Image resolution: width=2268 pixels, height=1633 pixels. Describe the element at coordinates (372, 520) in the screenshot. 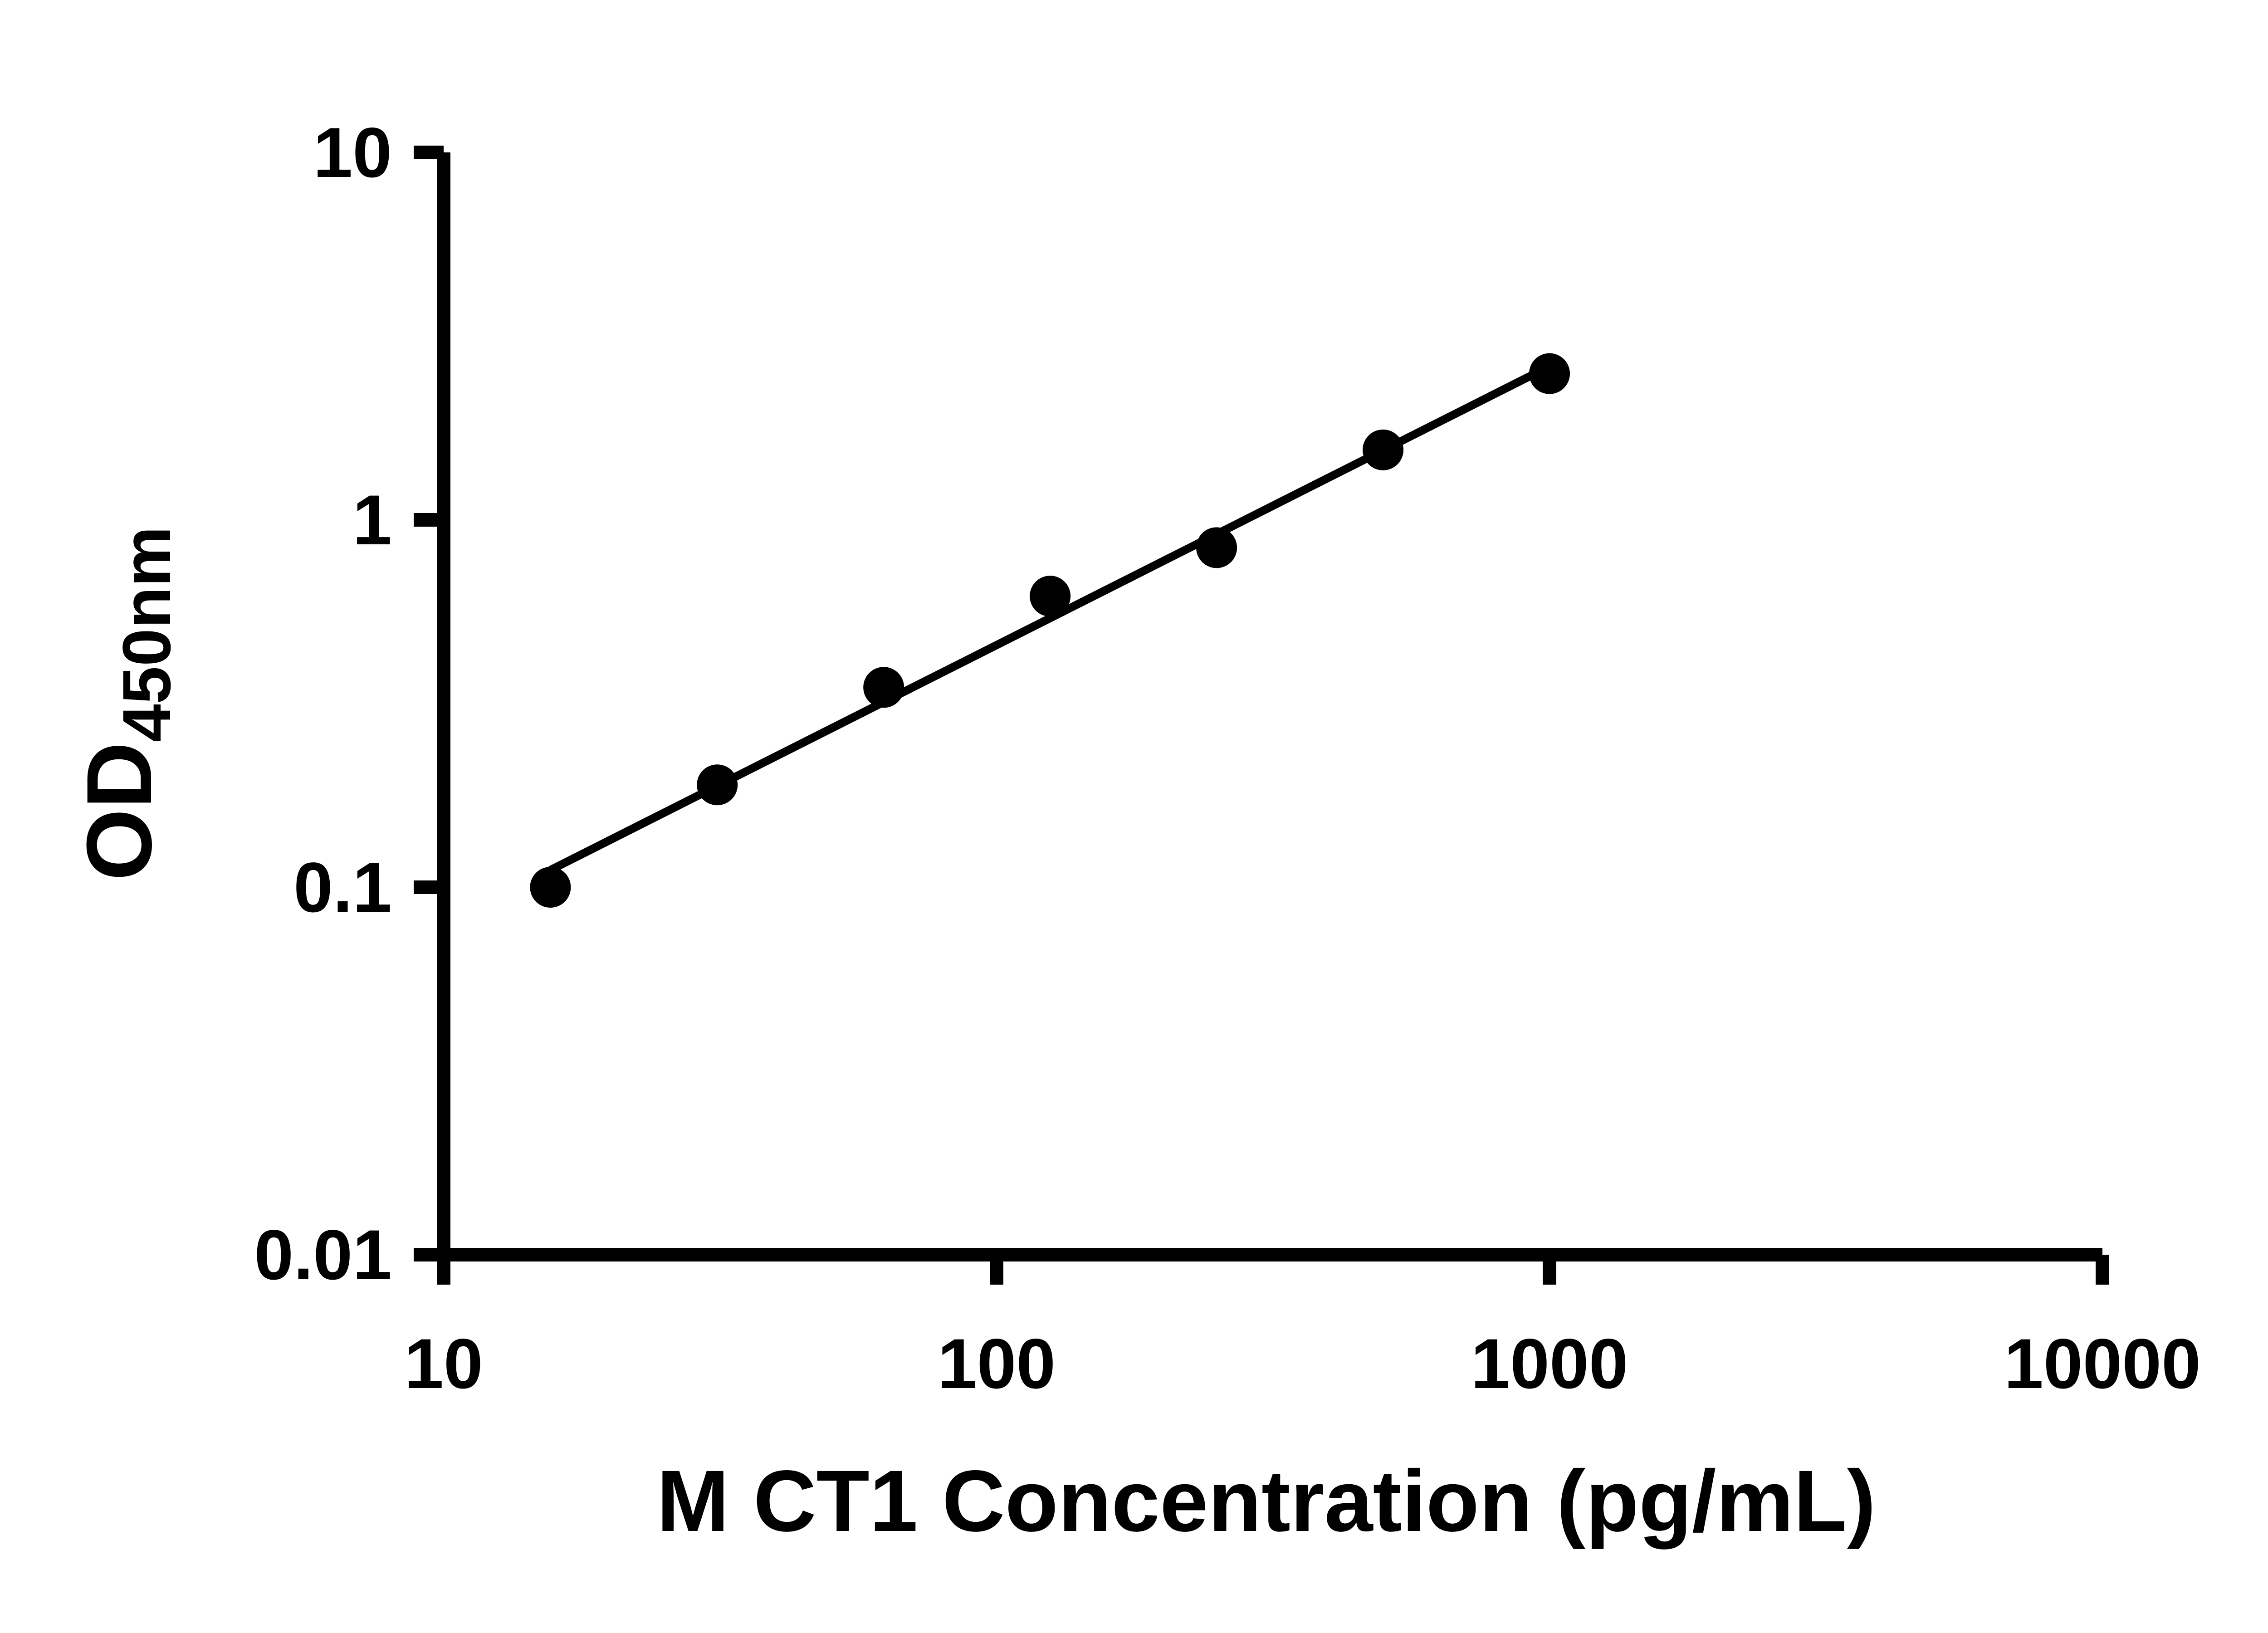

I see `y-tick-label: 1` at that location.